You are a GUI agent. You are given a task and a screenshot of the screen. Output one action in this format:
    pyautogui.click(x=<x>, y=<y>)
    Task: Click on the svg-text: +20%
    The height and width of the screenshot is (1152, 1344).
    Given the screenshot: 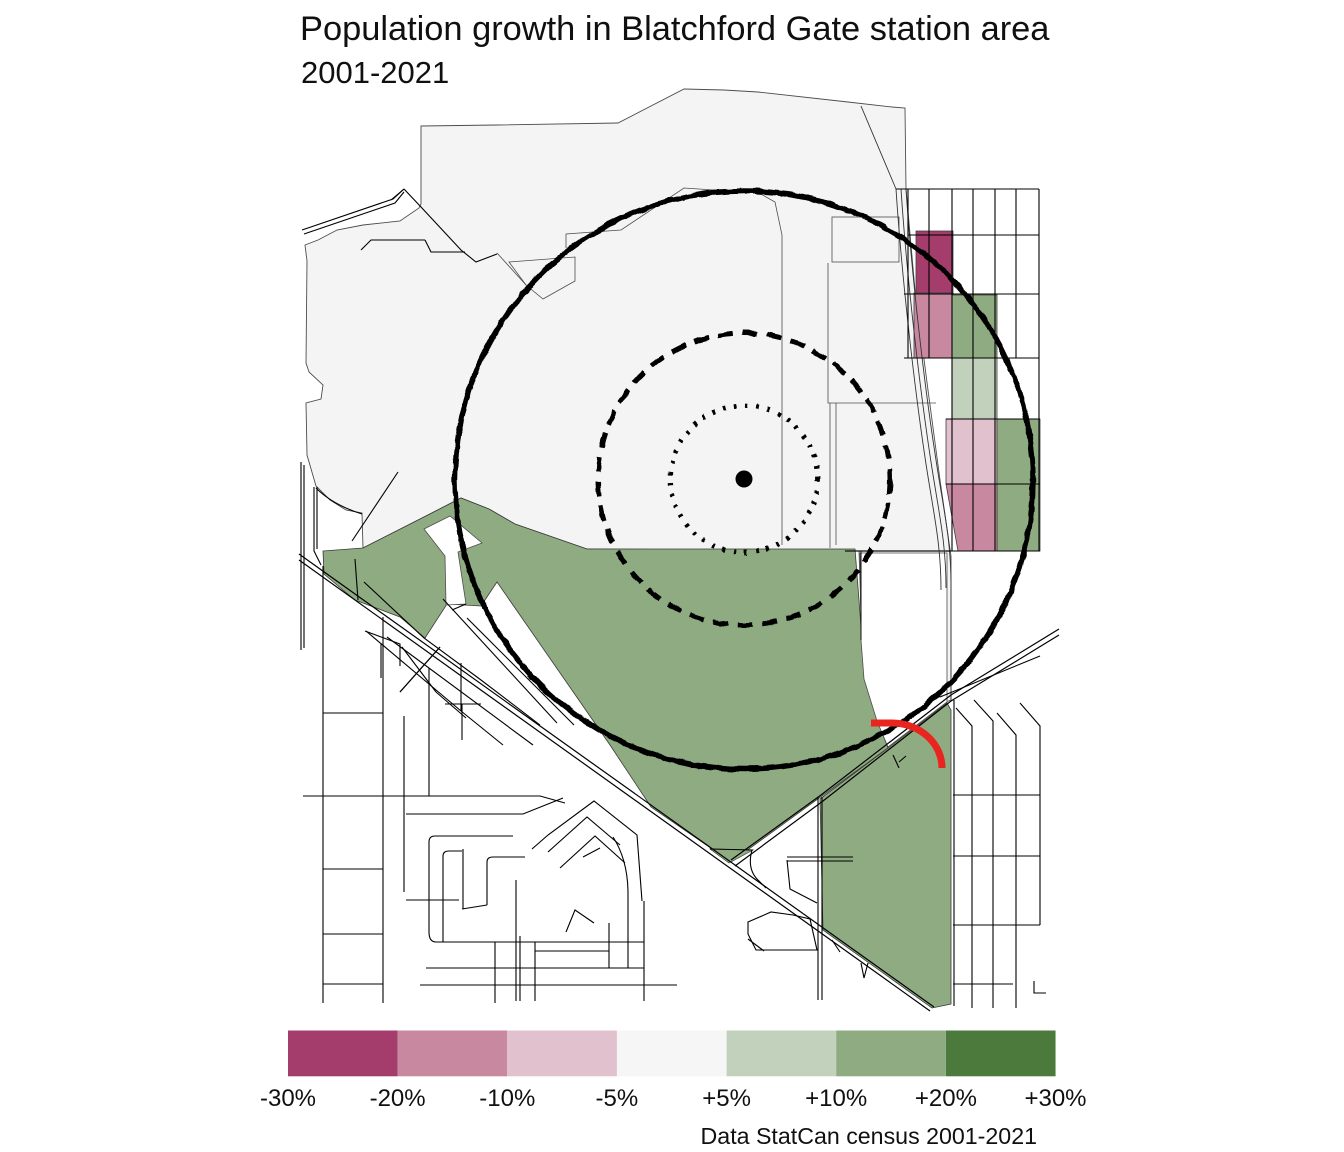 What is the action you would take?
    pyautogui.click(x=946, y=1098)
    